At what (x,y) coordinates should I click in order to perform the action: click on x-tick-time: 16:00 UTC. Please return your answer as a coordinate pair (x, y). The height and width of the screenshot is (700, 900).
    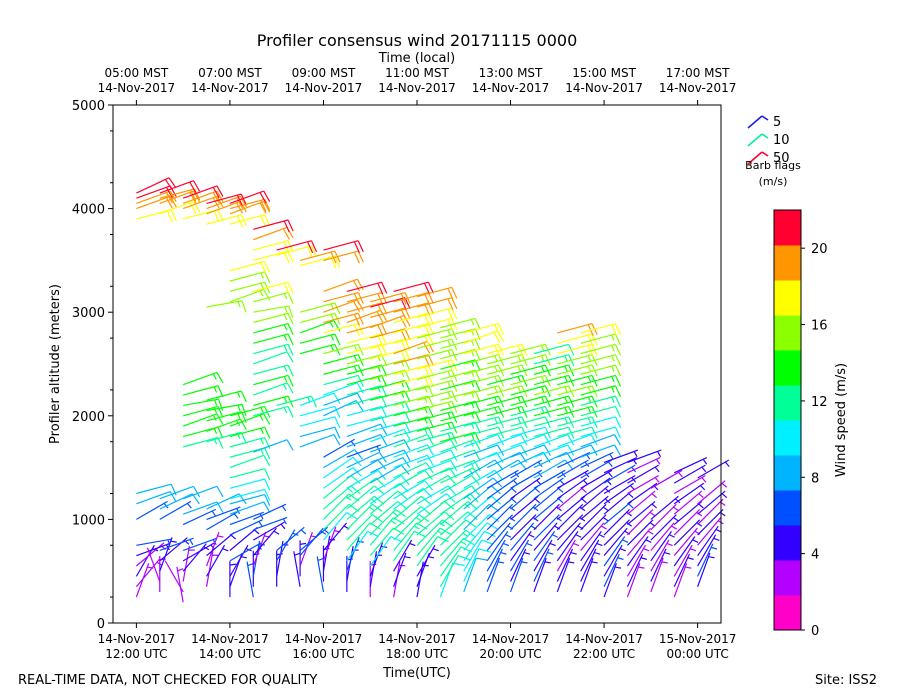
    Looking at the image, I should click on (323, 654).